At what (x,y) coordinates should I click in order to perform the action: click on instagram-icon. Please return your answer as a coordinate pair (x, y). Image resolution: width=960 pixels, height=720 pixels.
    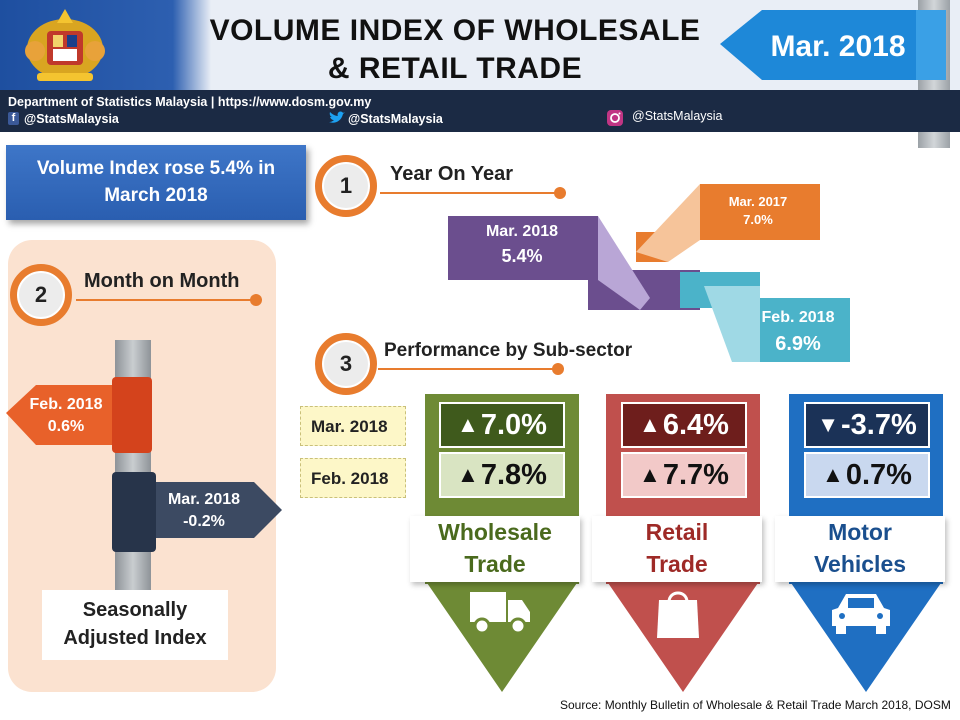
    Looking at the image, I should click on (615, 118).